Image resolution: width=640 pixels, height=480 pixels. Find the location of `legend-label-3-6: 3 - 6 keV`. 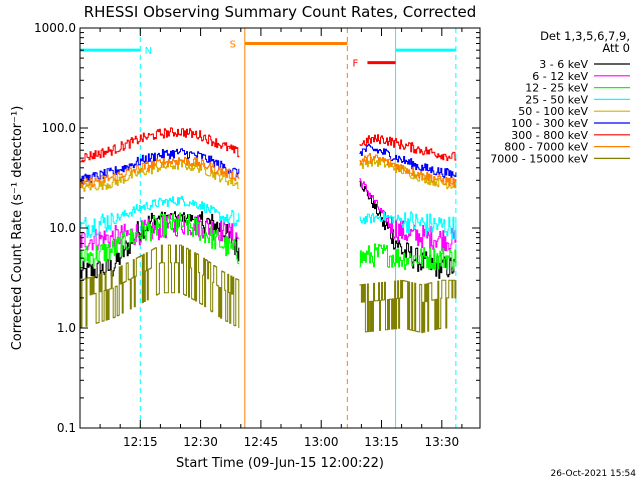

legend-label-3-6: 3 - 6 keV is located at coordinates (563, 64).